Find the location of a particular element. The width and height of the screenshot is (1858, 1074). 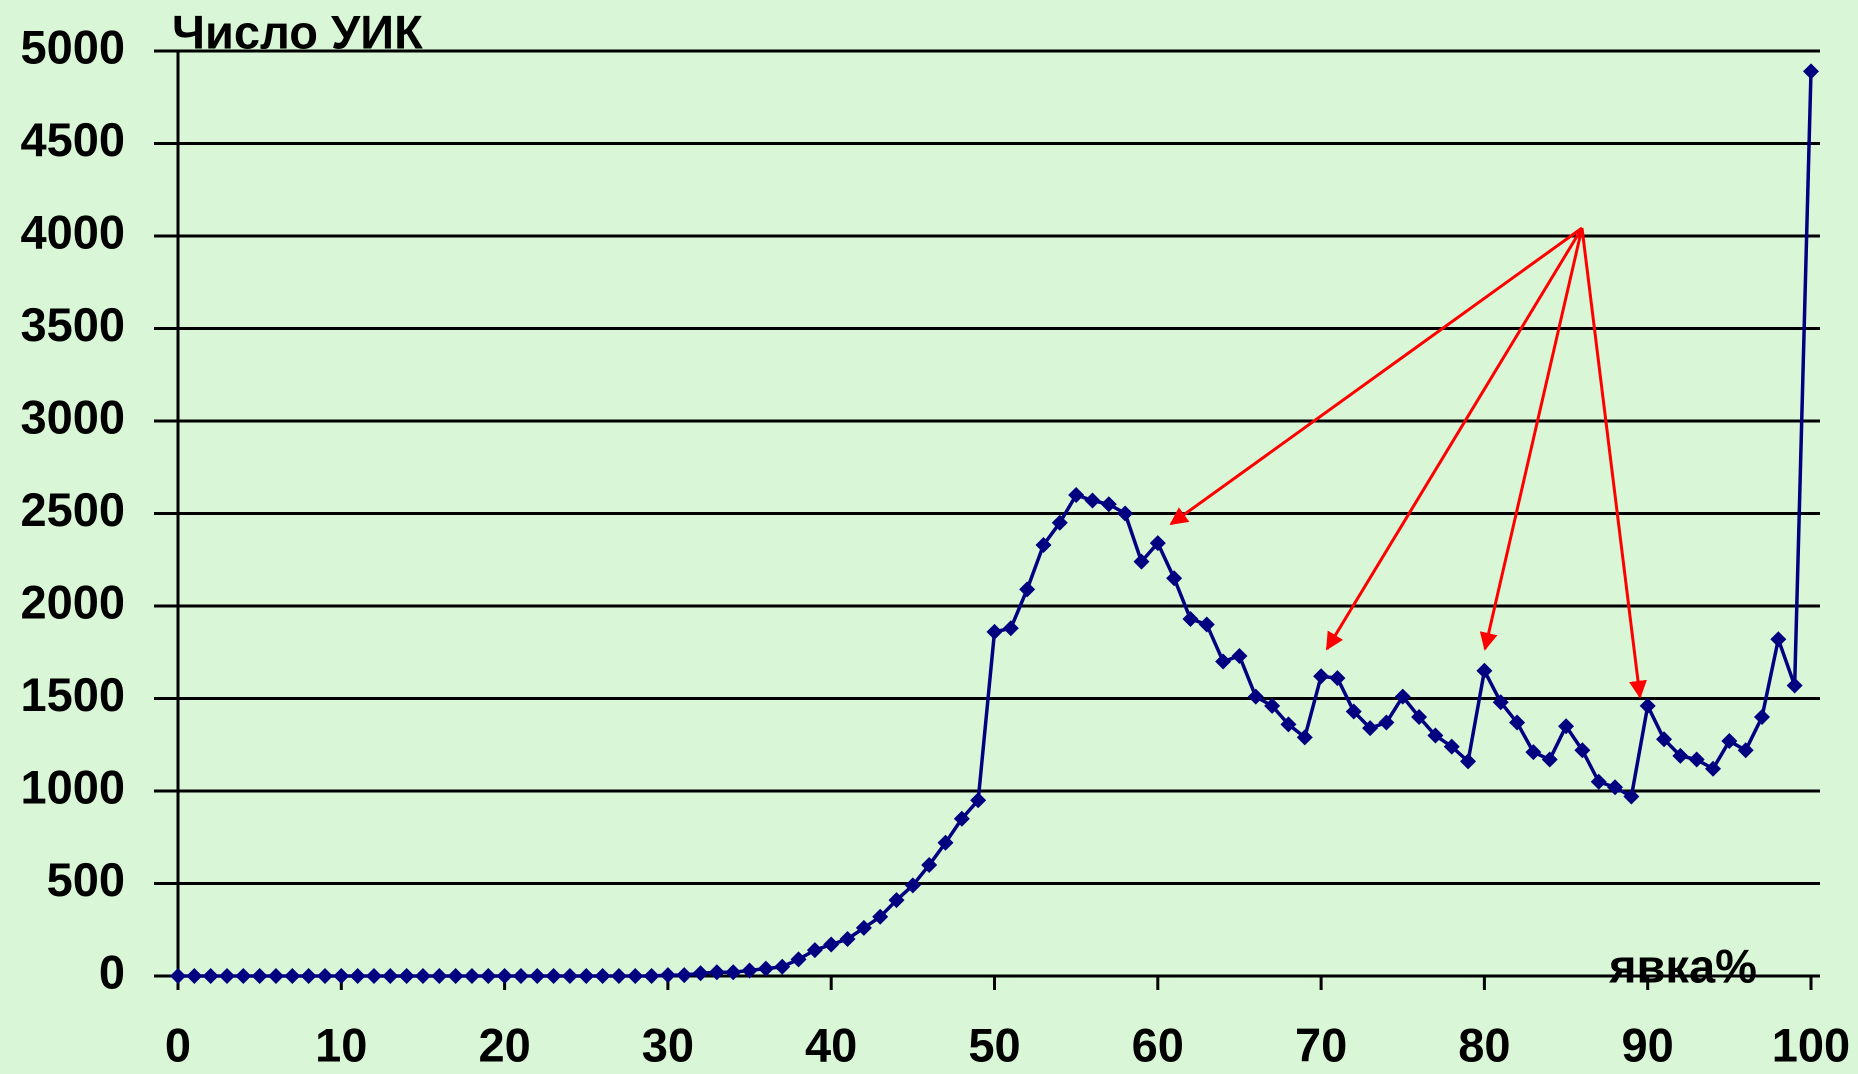

x-tick-label: 0 is located at coordinates (178, 1044).